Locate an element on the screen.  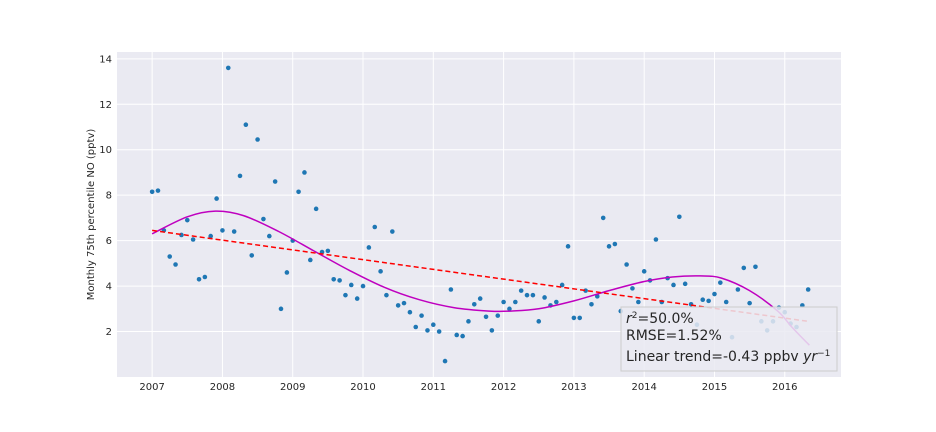
r-squared-value: 50.0% is located at coordinates (671, 319).